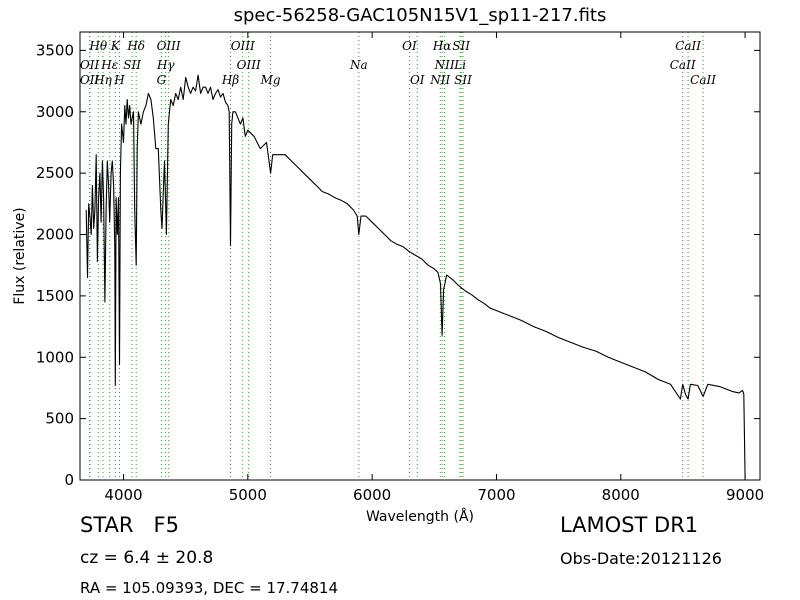 Image resolution: width=800 pixels, height=600 pixels. I want to click on y-tick-label: 1000, so click(55, 357).